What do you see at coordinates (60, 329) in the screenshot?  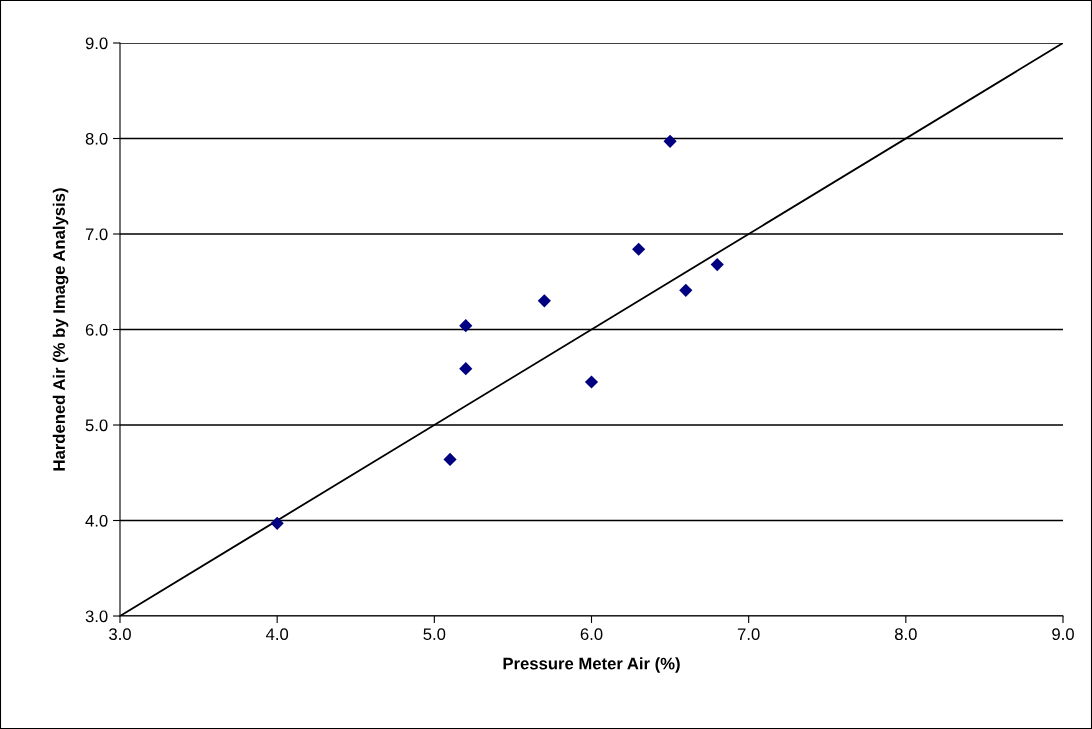 I see `y-axis-title: Hardened Air (% by Image Analysis)` at bounding box center [60, 329].